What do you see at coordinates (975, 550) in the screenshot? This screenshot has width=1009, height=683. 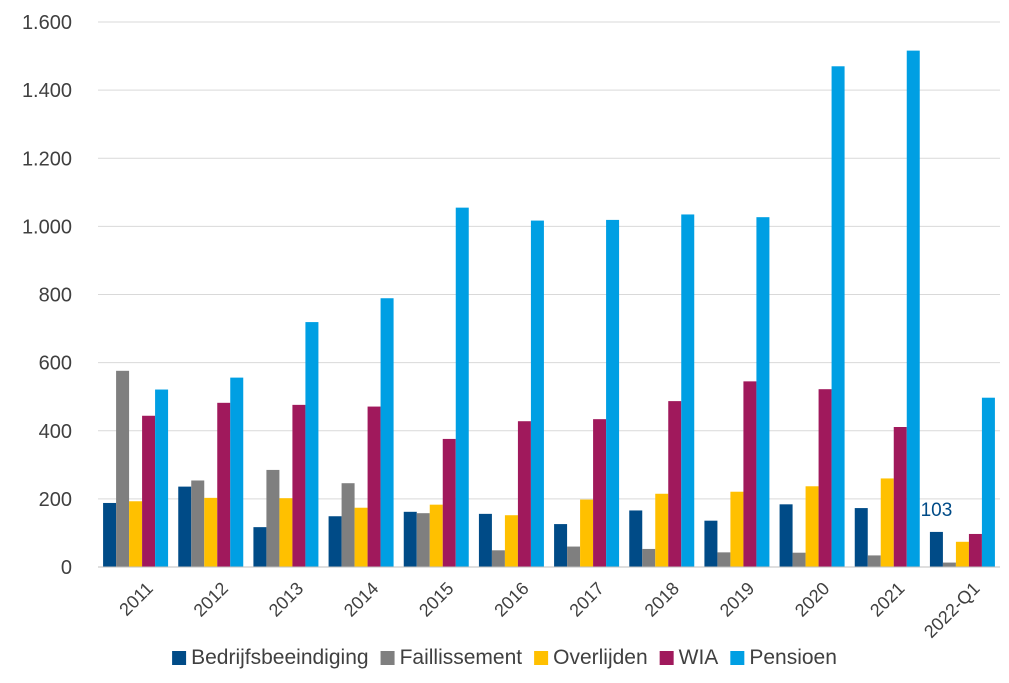 I see `bar-wia-2022-Q1` at bounding box center [975, 550].